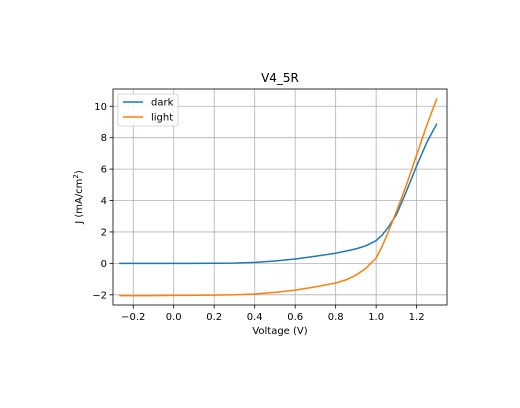  What do you see at coordinates (133, 317) in the screenshot?
I see `x-tick-label: −0.2` at bounding box center [133, 317].